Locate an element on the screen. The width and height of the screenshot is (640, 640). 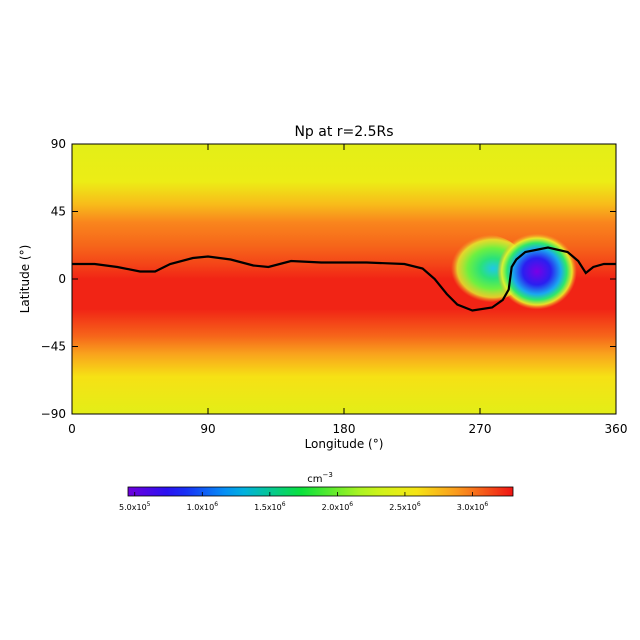
neutral-line is located at coordinates (344, 279).